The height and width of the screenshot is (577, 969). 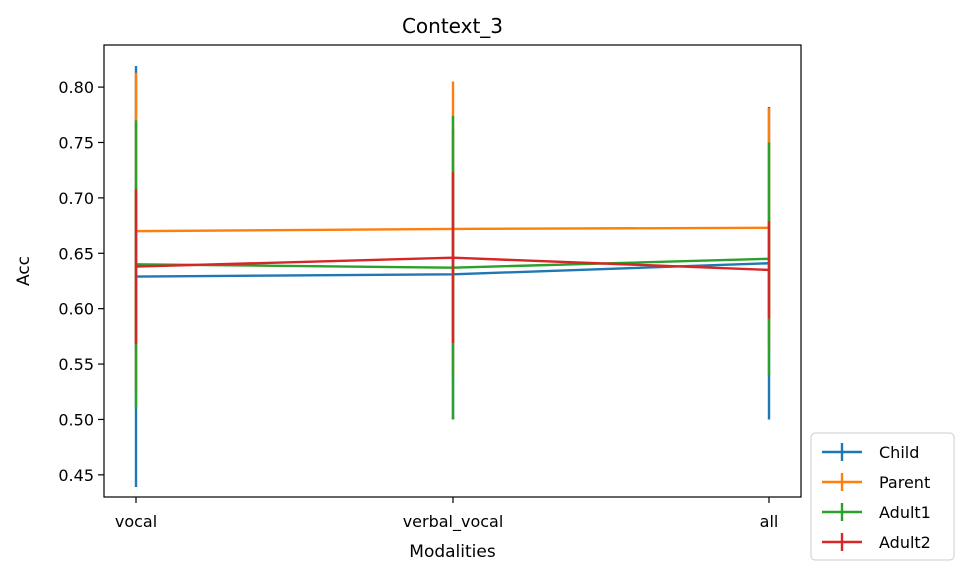 I want to click on y-tick-label: 0.55, so click(x=76, y=364).